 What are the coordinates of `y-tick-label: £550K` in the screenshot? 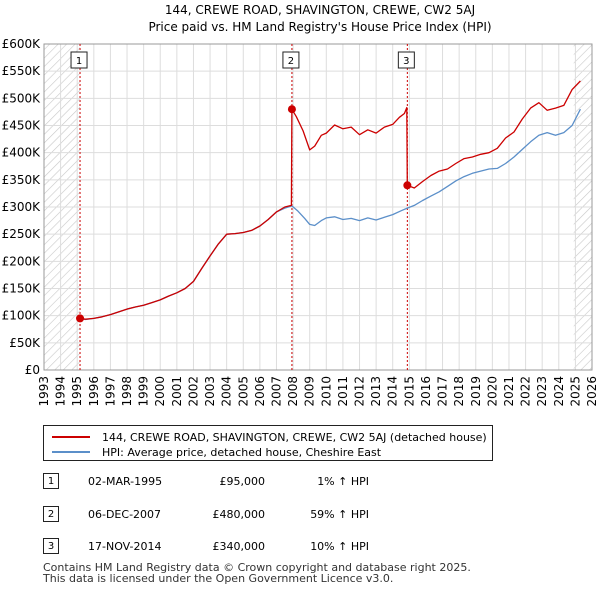 It's located at (22, 71).